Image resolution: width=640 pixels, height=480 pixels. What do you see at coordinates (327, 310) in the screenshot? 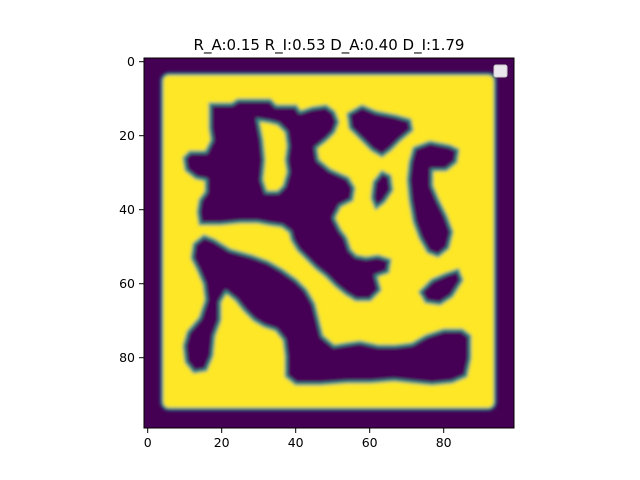
I see `dark-region-lower` at bounding box center [327, 310].